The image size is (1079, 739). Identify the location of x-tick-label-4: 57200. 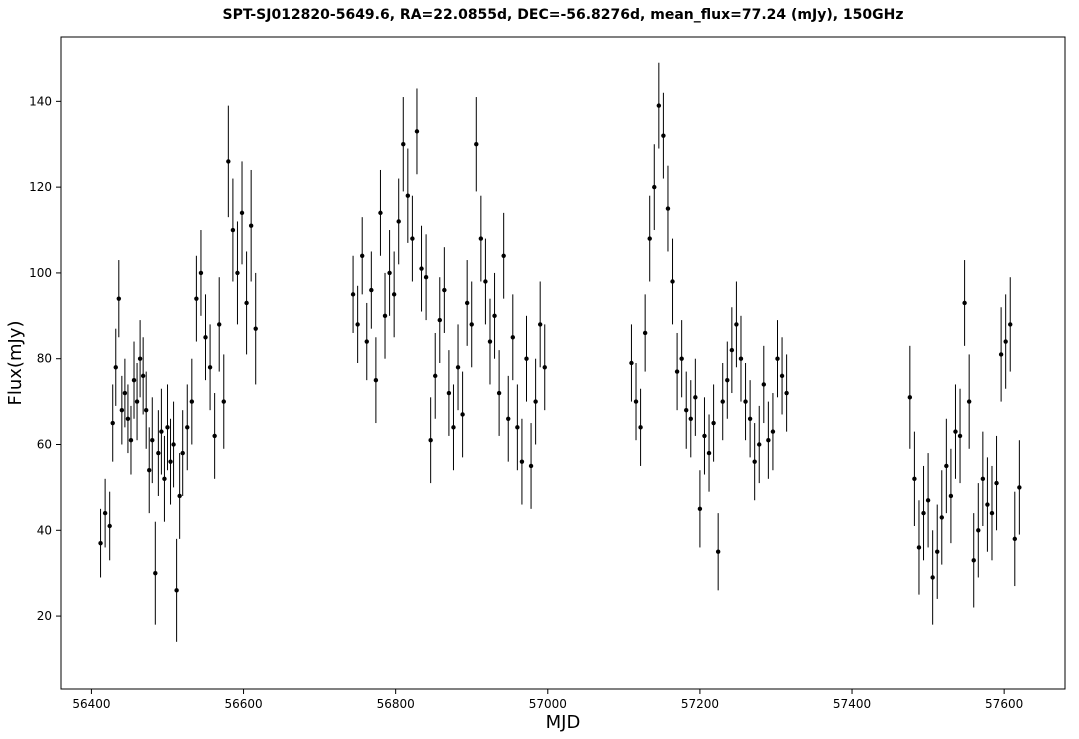
(700, 704).